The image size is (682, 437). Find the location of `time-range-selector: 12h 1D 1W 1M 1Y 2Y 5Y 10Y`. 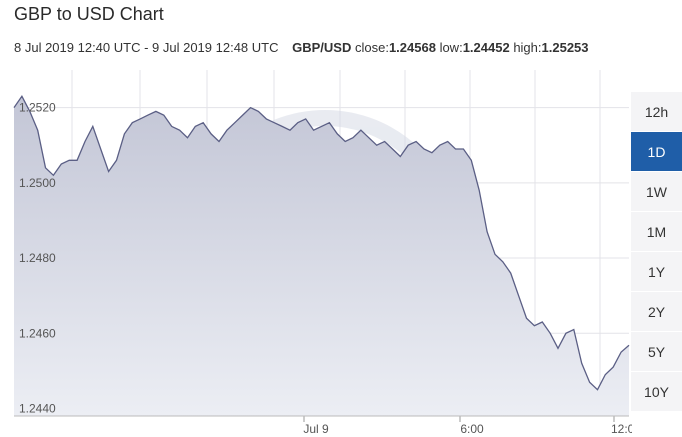

time-range-selector: 12h 1D 1W 1M 1Y 2Y 5Y 10Y is located at coordinates (656, 252).